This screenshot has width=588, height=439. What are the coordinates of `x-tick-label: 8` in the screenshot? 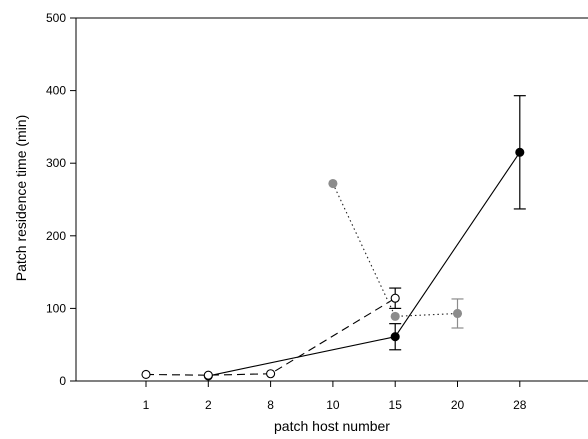 It's located at (270, 405).